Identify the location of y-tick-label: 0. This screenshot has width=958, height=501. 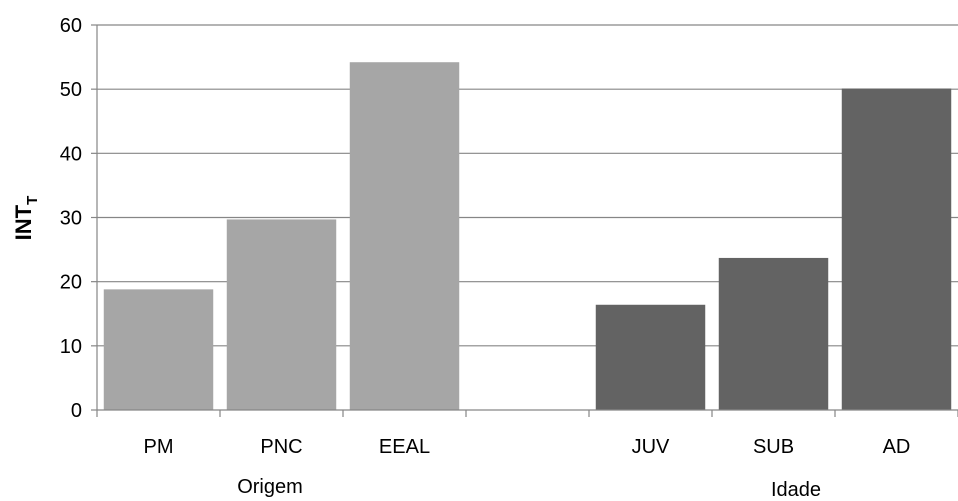
(76, 411).